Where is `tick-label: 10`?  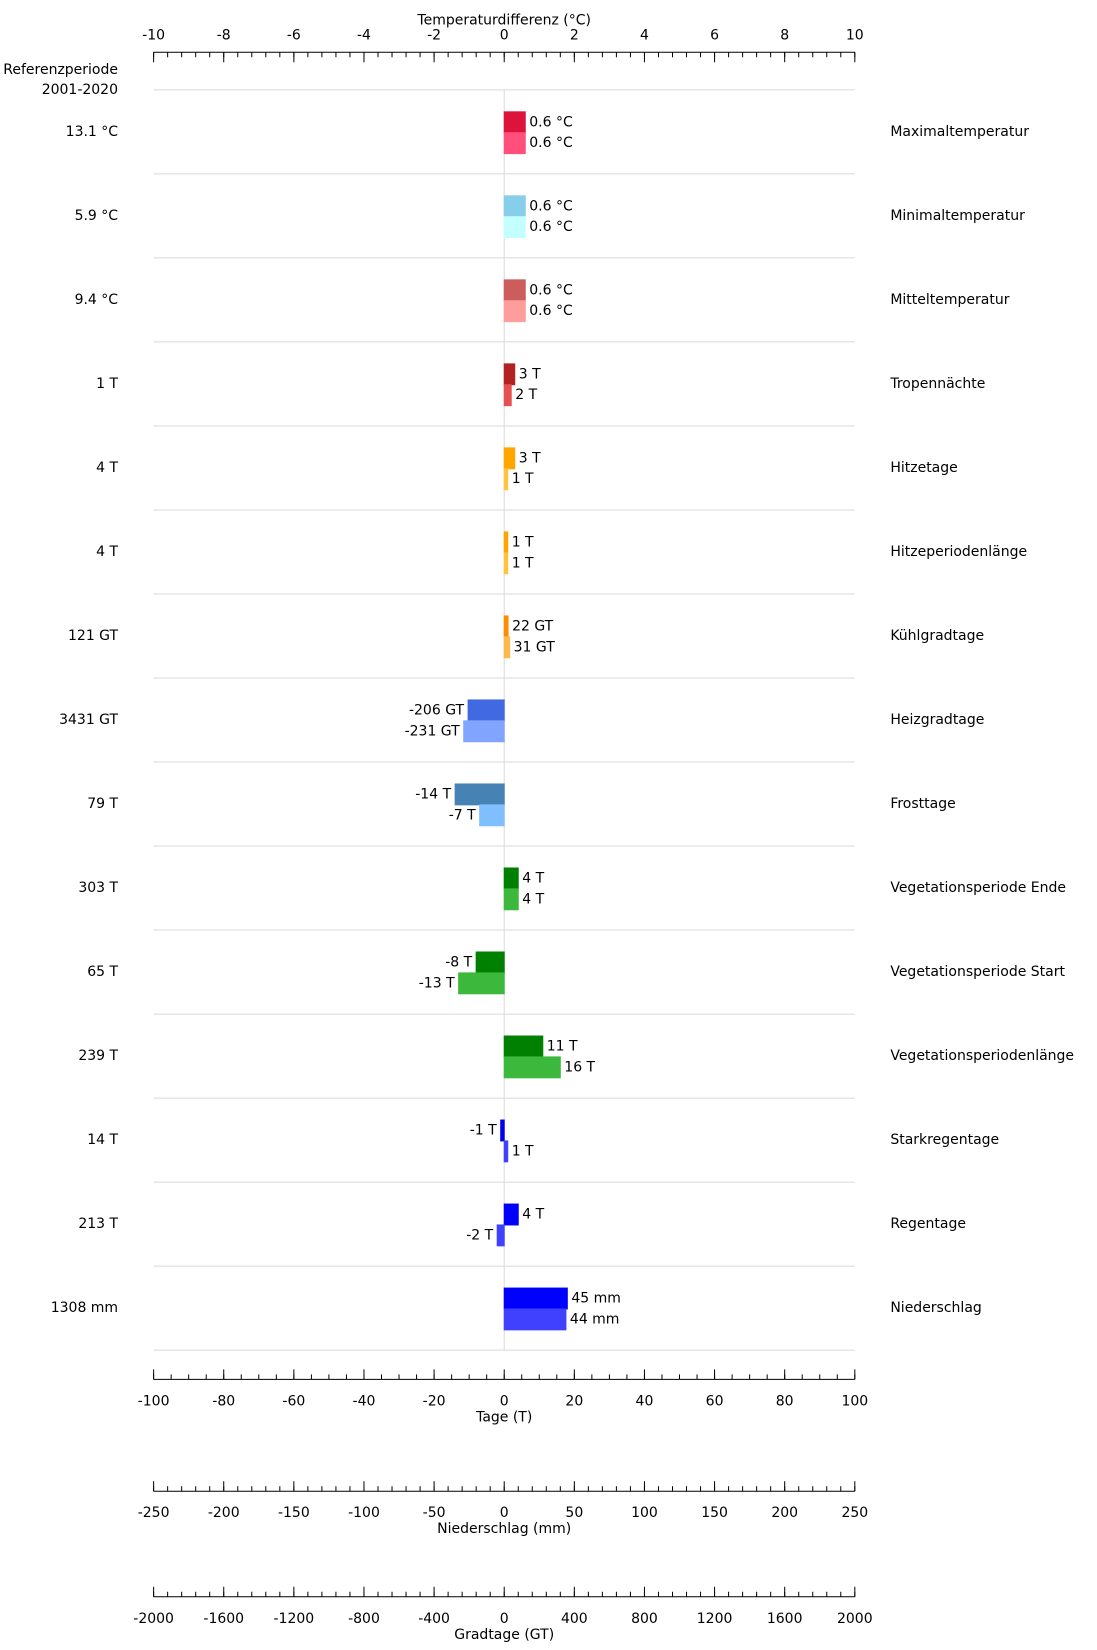 tick-label: 10 is located at coordinates (855, 35).